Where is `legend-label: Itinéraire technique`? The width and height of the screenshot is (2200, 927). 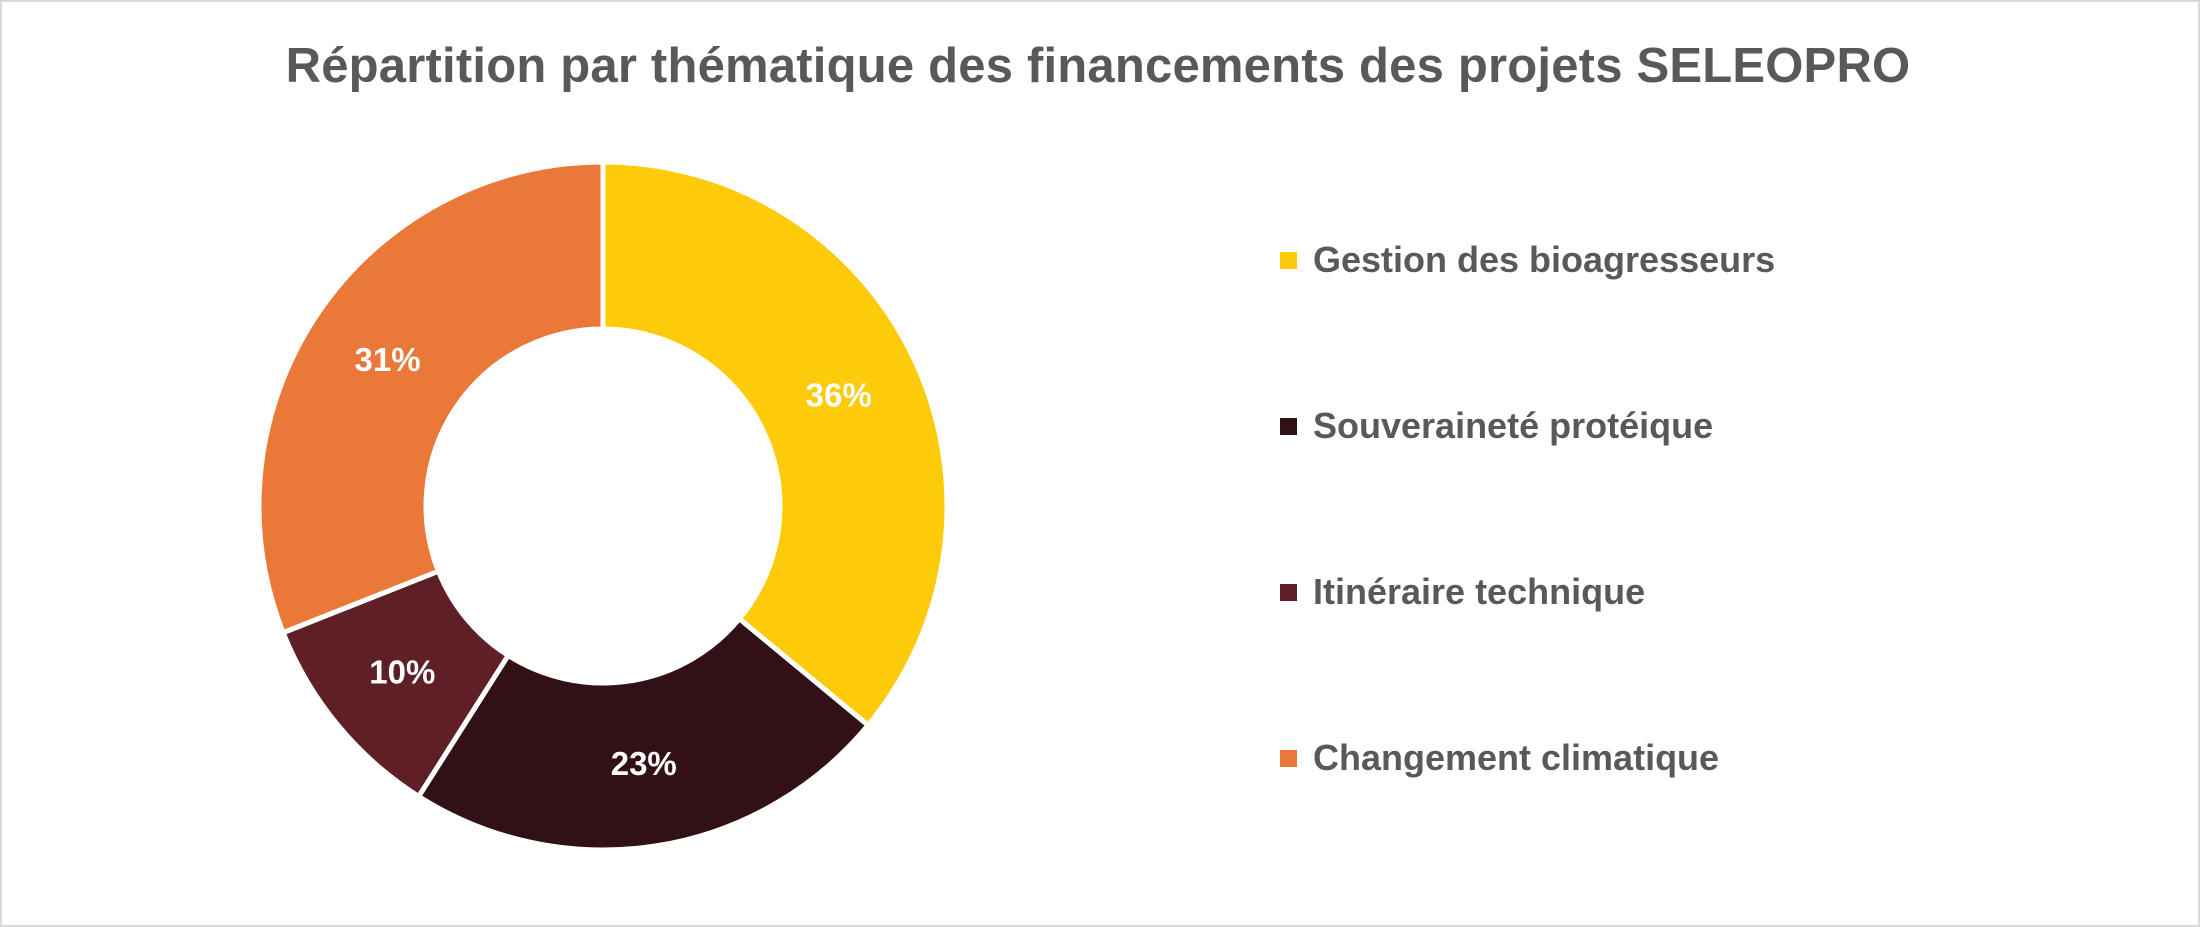
legend-label: Itinéraire technique is located at coordinates (1479, 591).